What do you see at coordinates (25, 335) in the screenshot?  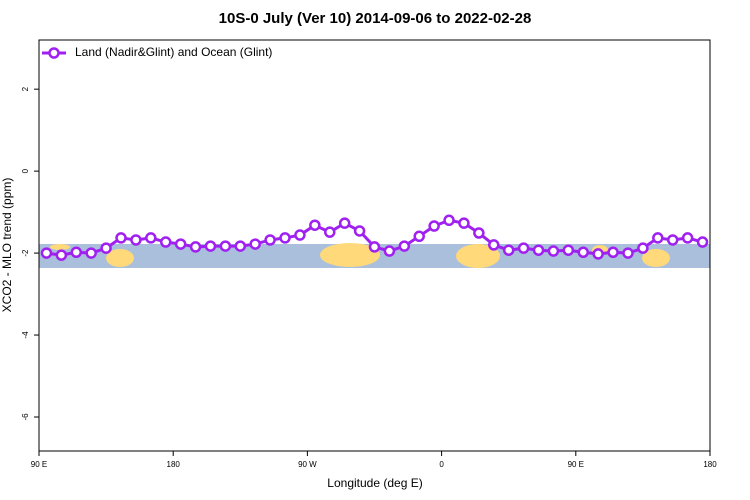 I see `y-tick-label: -4` at bounding box center [25, 335].